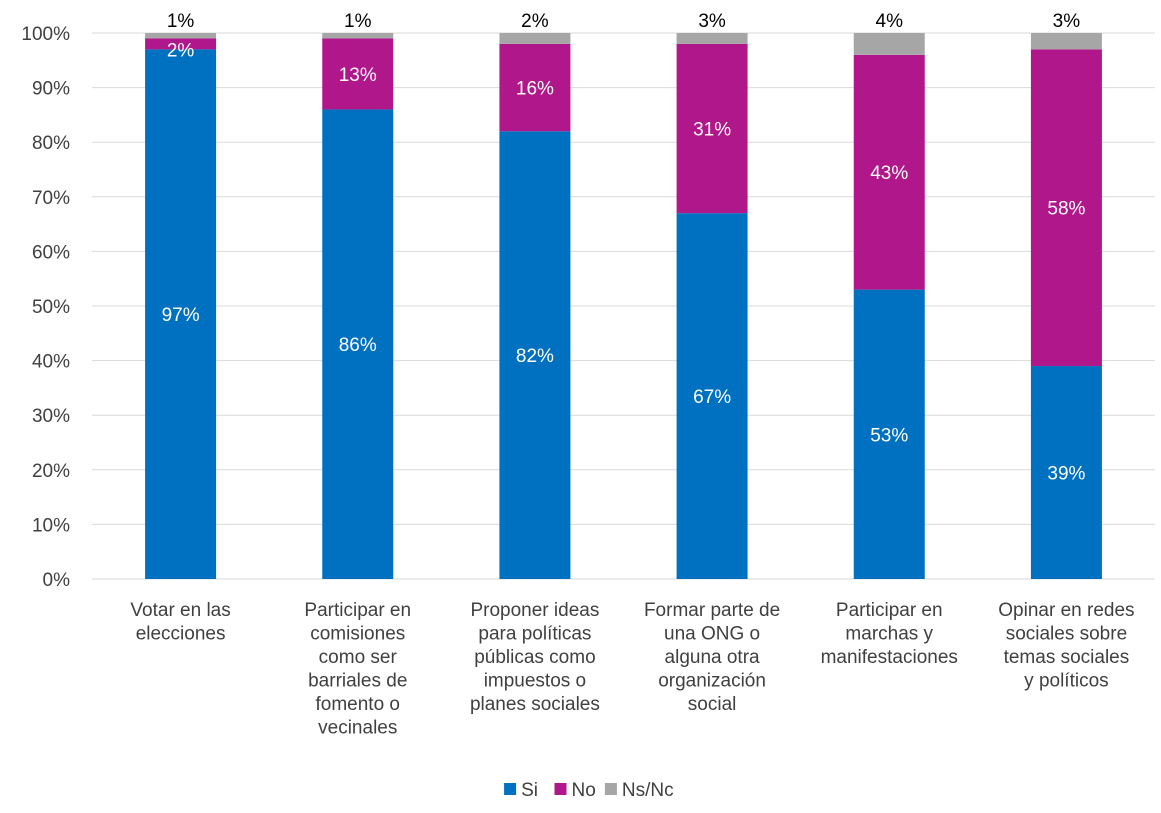 The height and width of the screenshot is (813, 1161). What do you see at coordinates (51, 198) in the screenshot?
I see `y-tick-label: 70%` at bounding box center [51, 198].